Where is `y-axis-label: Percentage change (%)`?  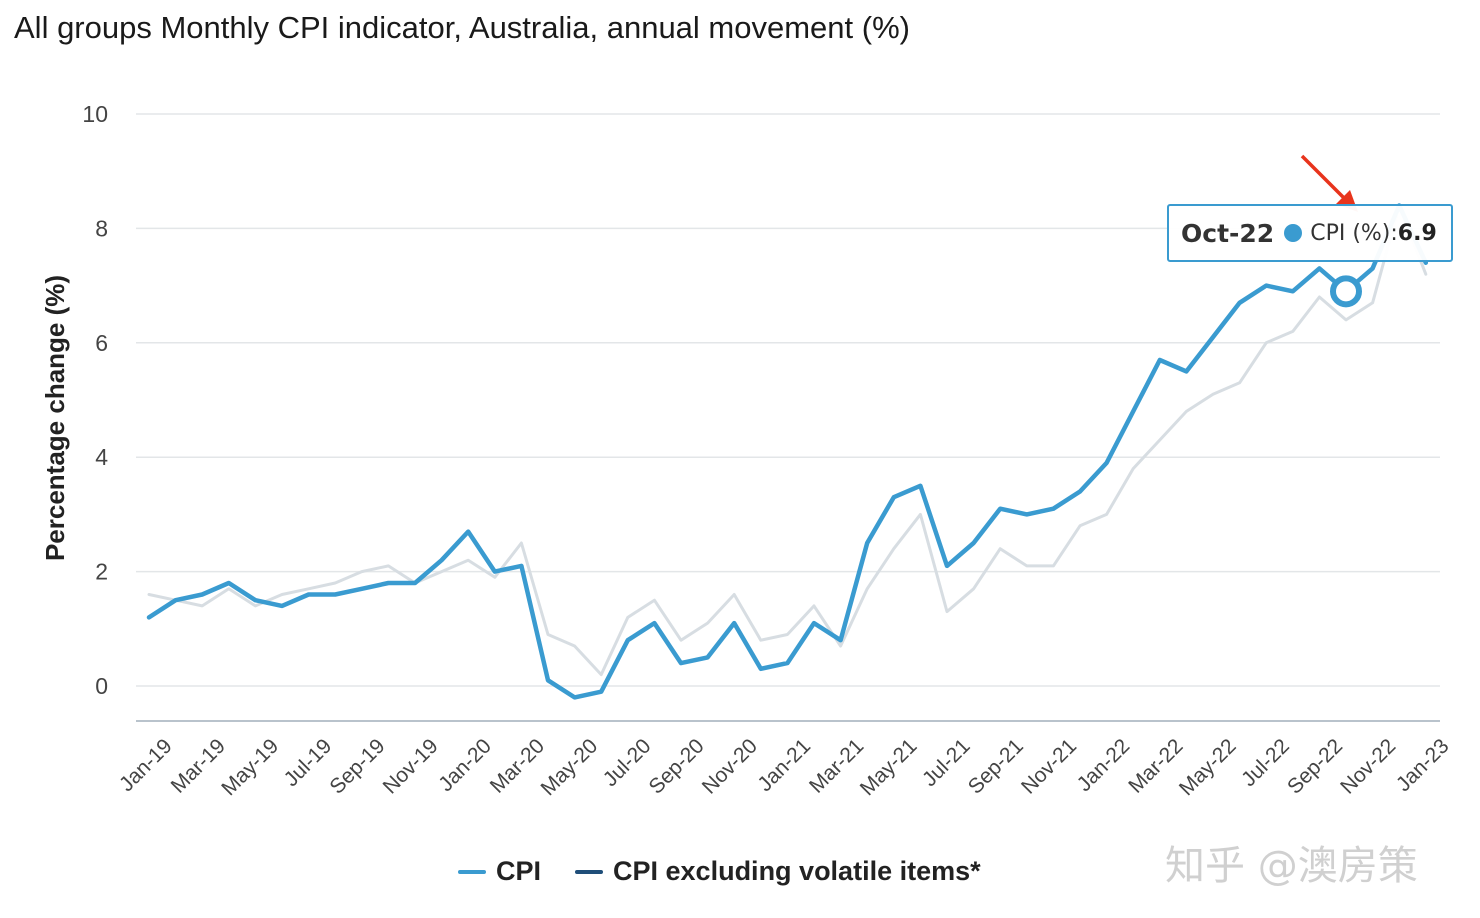
y-axis-label: Percentage change (%) is located at coordinates (55, 418).